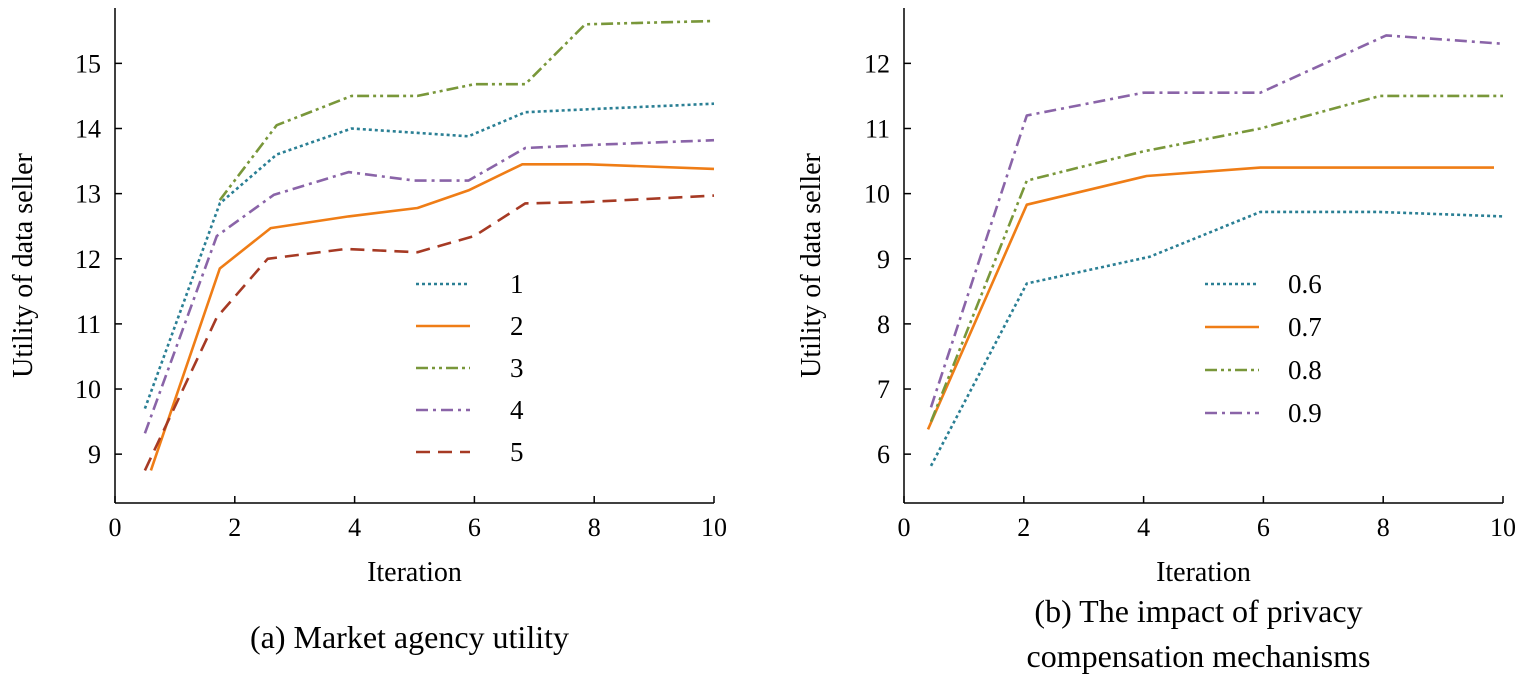 Image resolution: width=1526 pixels, height=688 pixels. What do you see at coordinates (88, 194) in the screenshot?
I see `chart-a-y-tick-label: 13` at bounding box center [88, 194].